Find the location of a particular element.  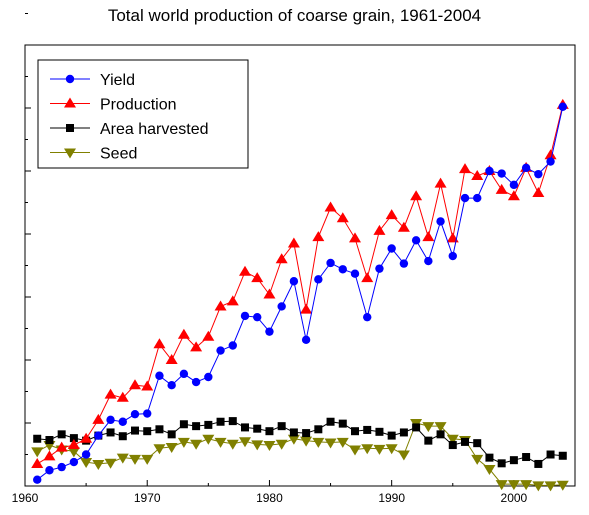

x-tick-label: 2000 is located at coordinates (514, 498).